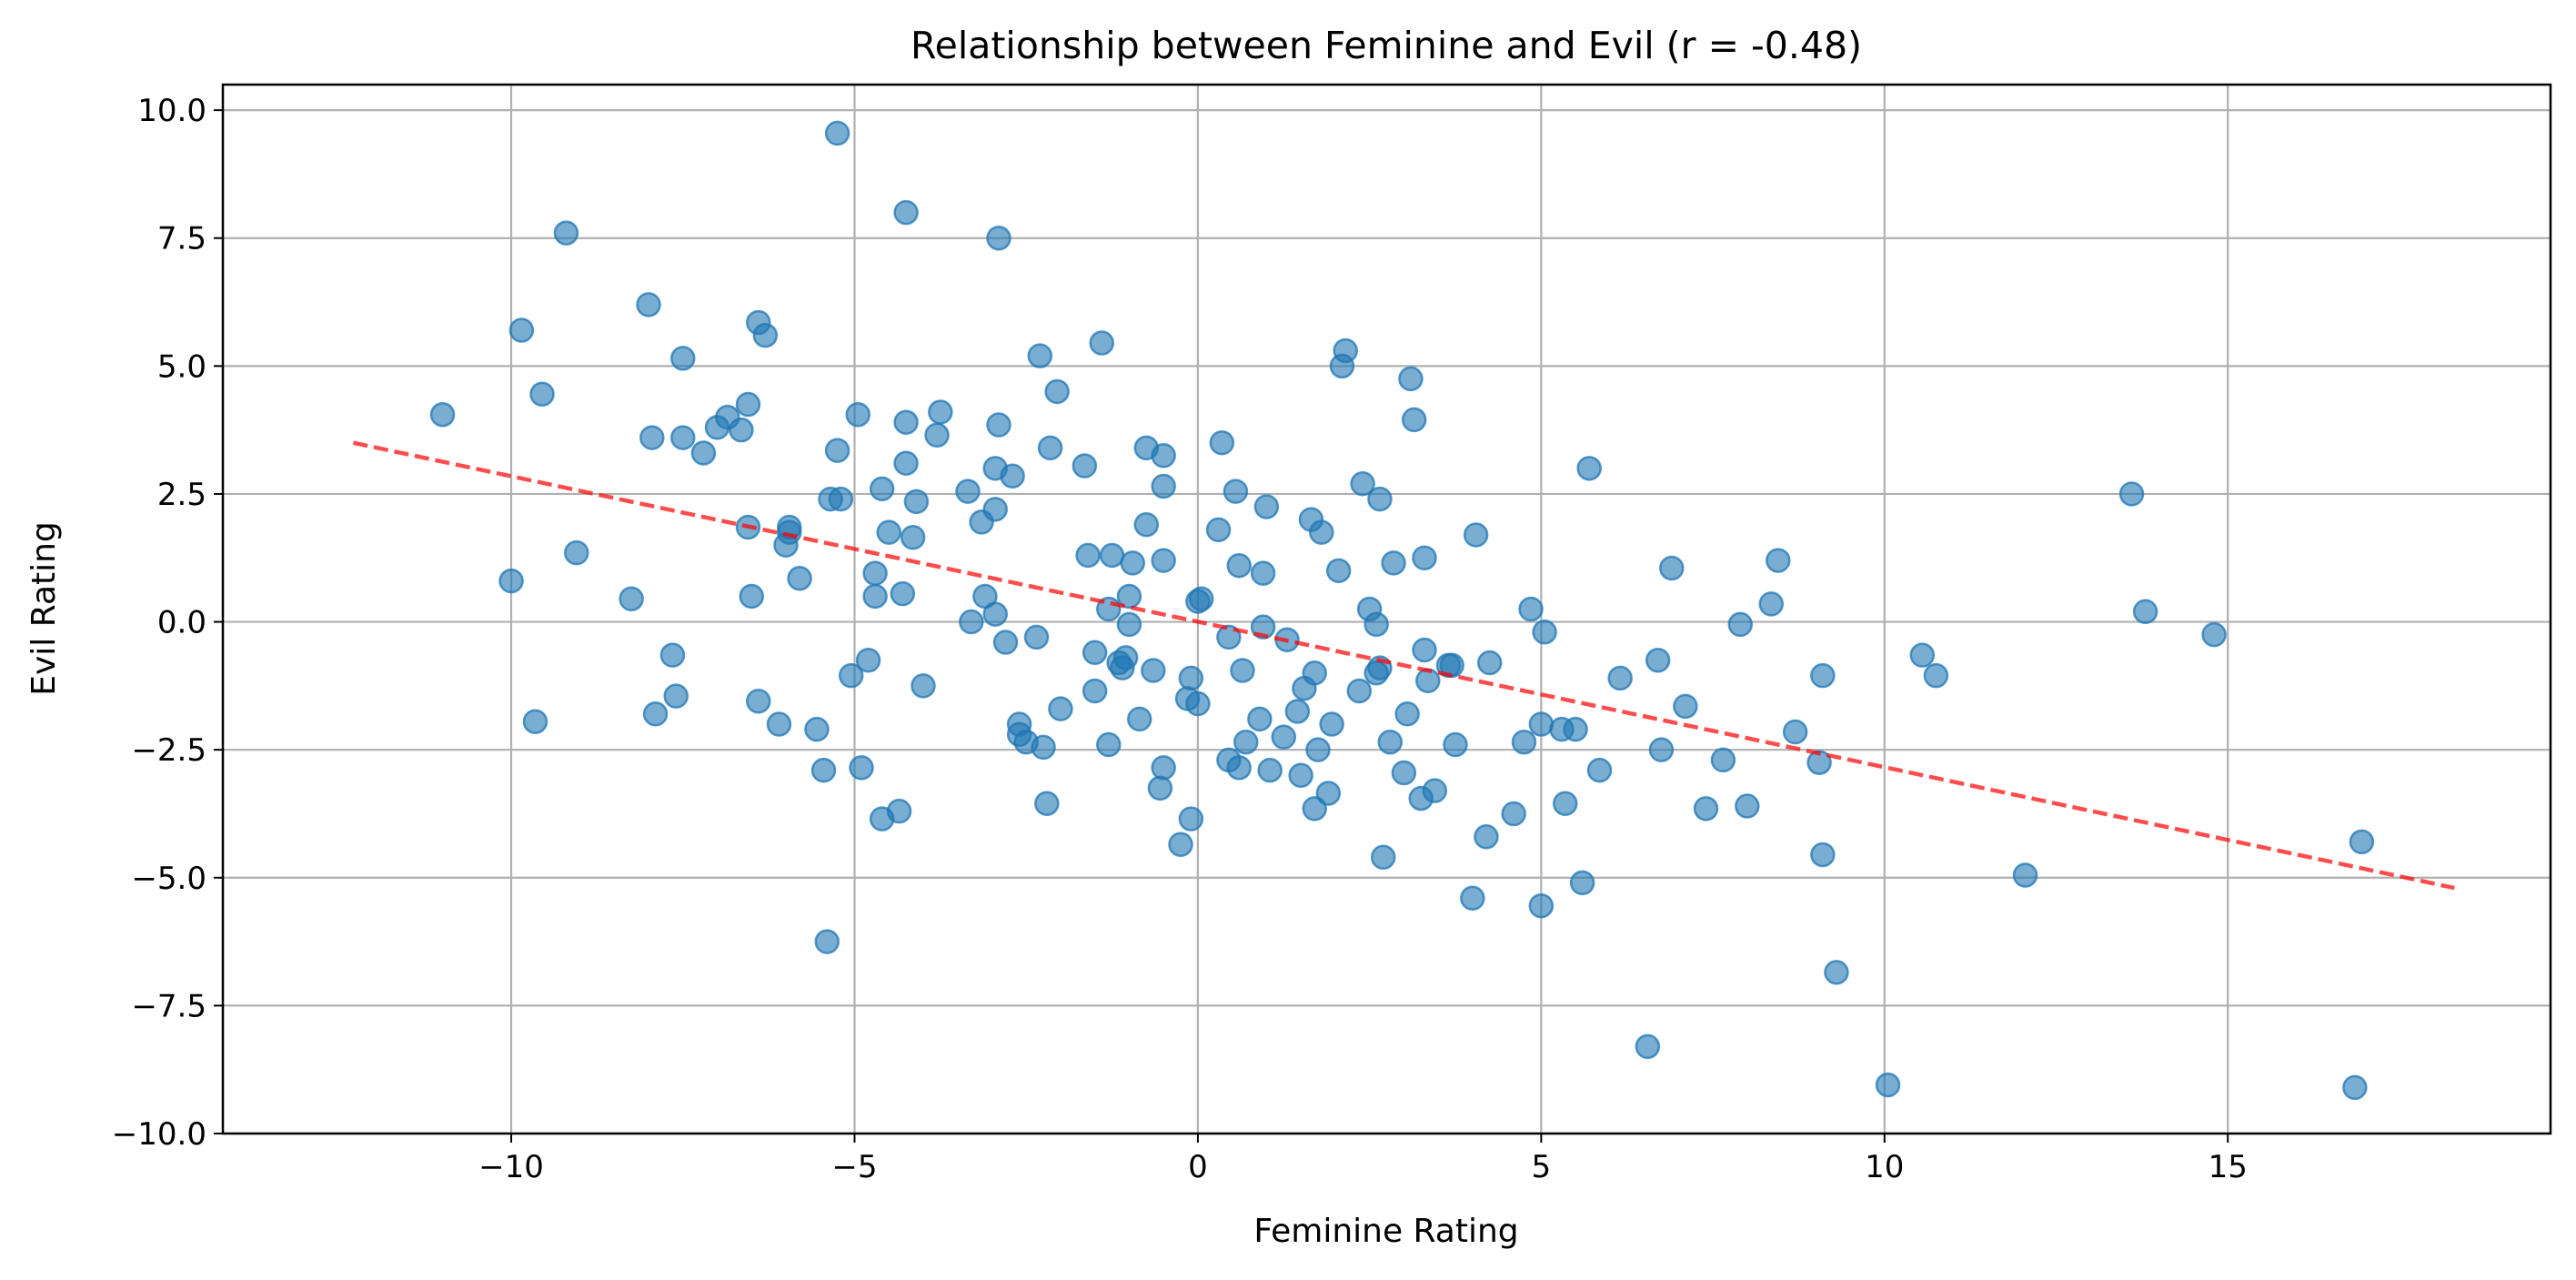 The height and width of the screenshot is (1280, 2576). I want to click on y-axis-label: Evil Rating, so click(44, 608).